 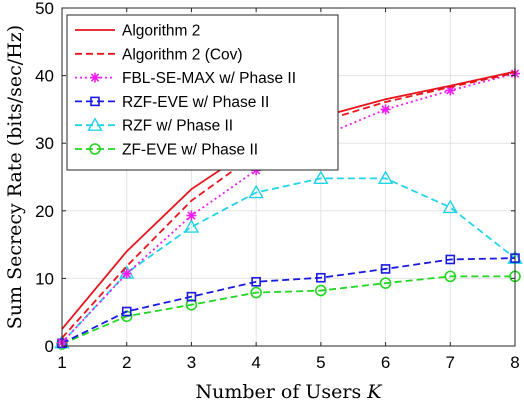 I want to click on y-tick-label: 50, so click(x=44, y=9).